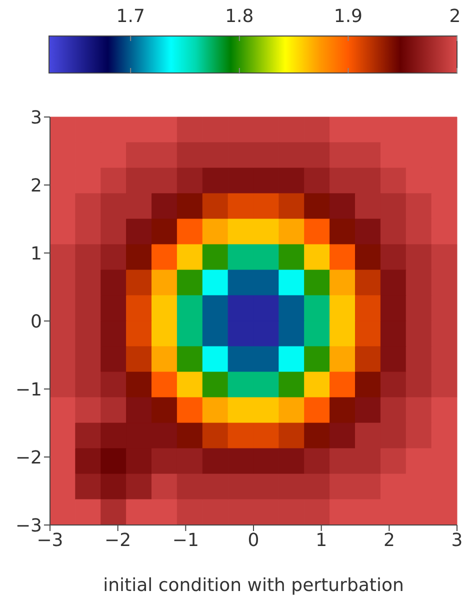 The height and width of the screenshot is (598, 465). I want to click on color-bar-label: 1.7, so click(130, 16).